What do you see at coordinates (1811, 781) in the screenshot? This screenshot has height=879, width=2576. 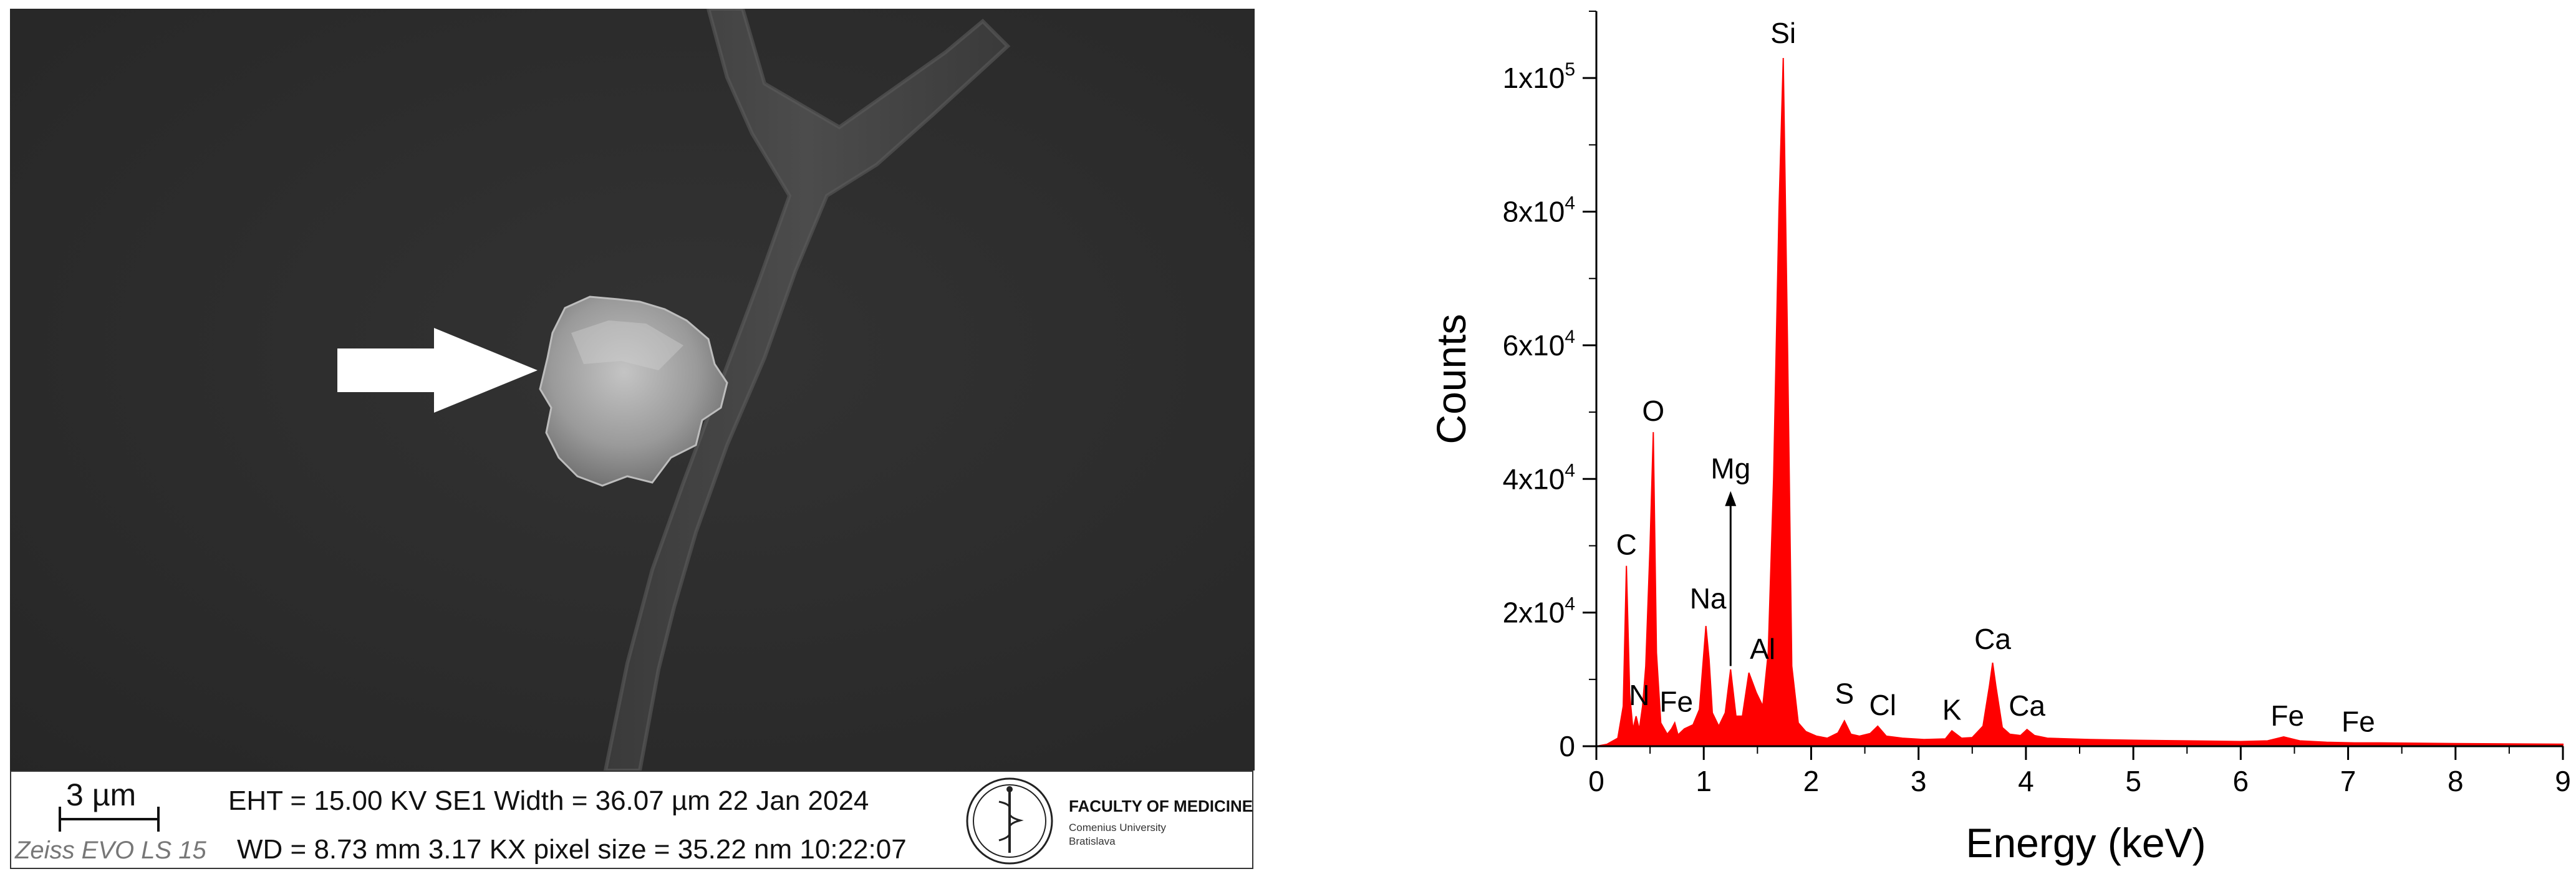 I see `x-tick-label: 2` at bounding box center [1811, 781].